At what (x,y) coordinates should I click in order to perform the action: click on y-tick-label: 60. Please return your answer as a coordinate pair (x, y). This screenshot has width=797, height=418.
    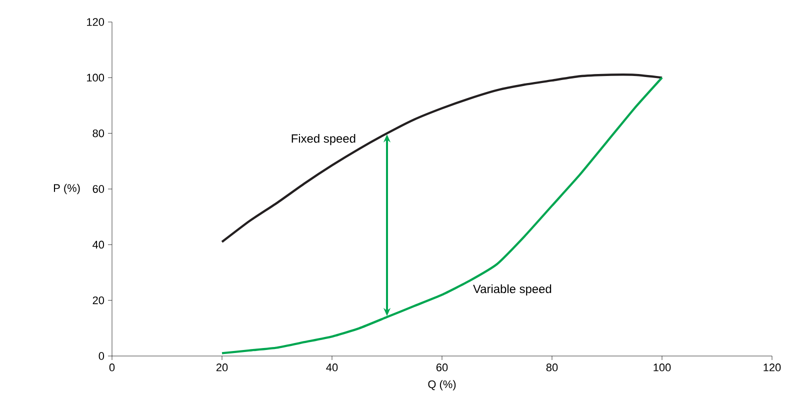
    Looking at the image, I should click on (98, 189).